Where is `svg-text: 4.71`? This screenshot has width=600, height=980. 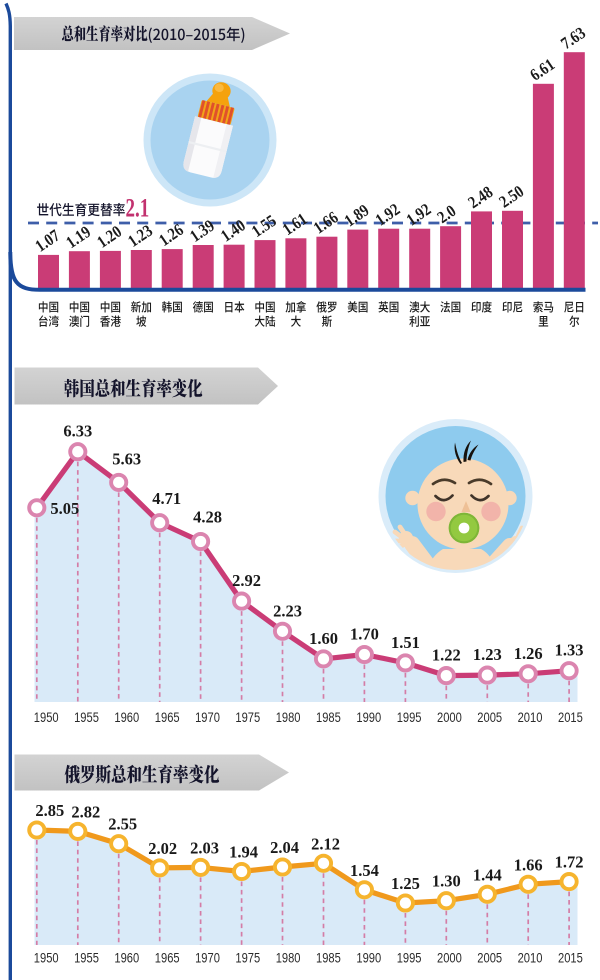
svg-text: 4.71 is located at coordinates (166, 498).